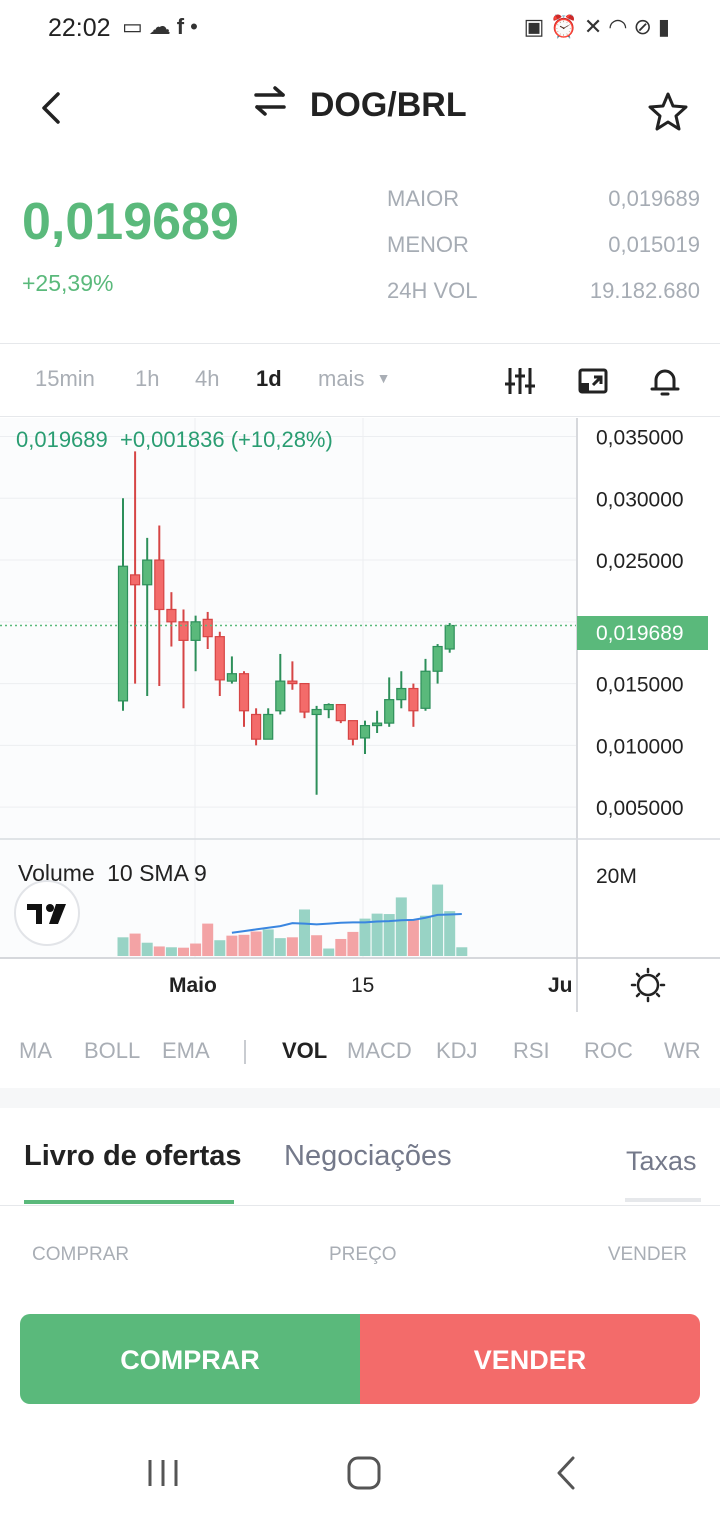 This screenshot has height=1520, width=720. Describe the element at coordinates (665, 381) in the screenshot. I see `price-alert-button` at that location.